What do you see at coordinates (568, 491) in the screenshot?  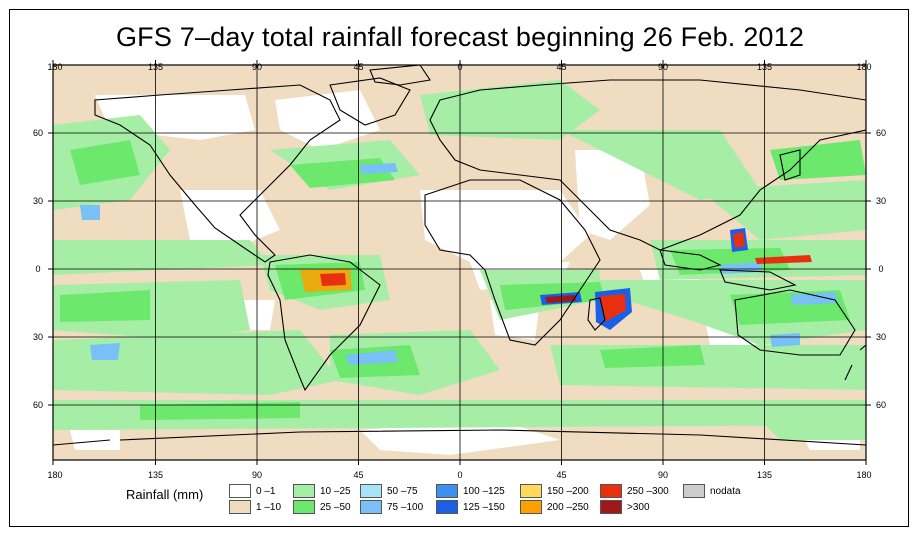 I see `legend-label-150-200: 150 –200` at bounding box center [568, 491].